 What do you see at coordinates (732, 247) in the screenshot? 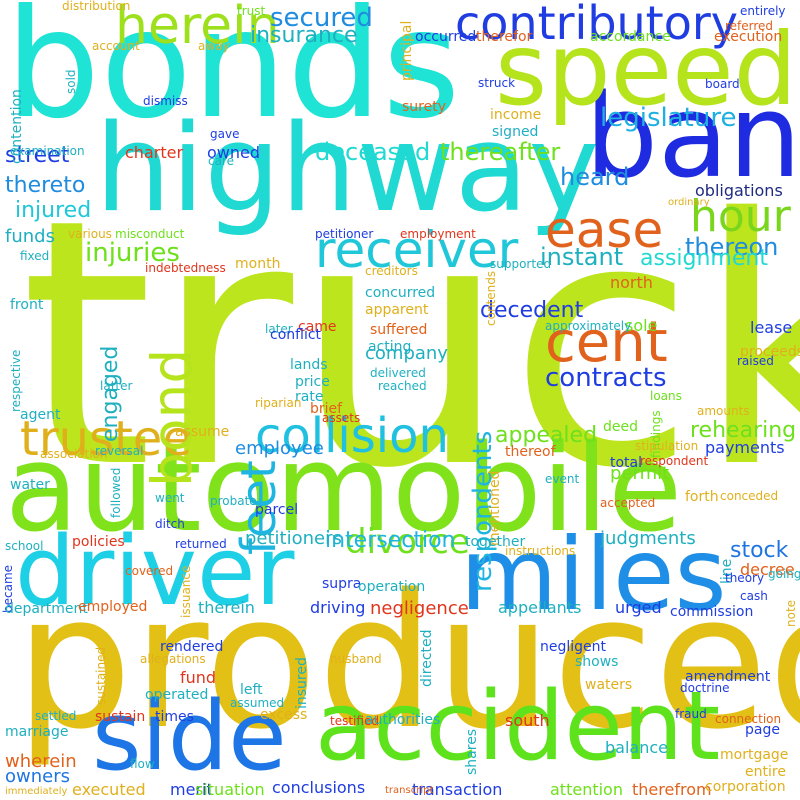
I see `word-thereon: thereon` at bounding box center [732, 247].